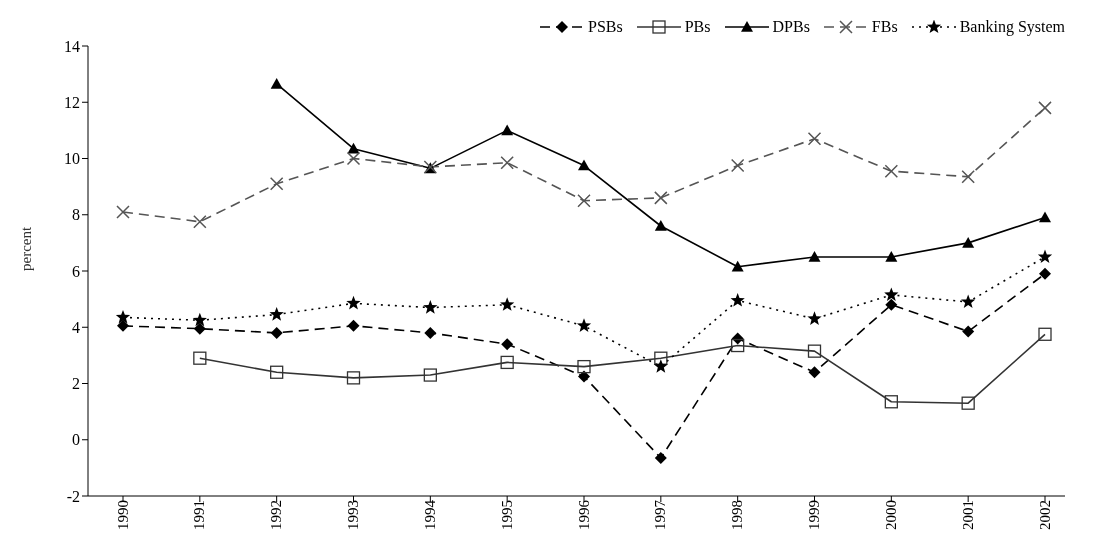  I want to click on y-tick-label: 8, so click(76, 215).